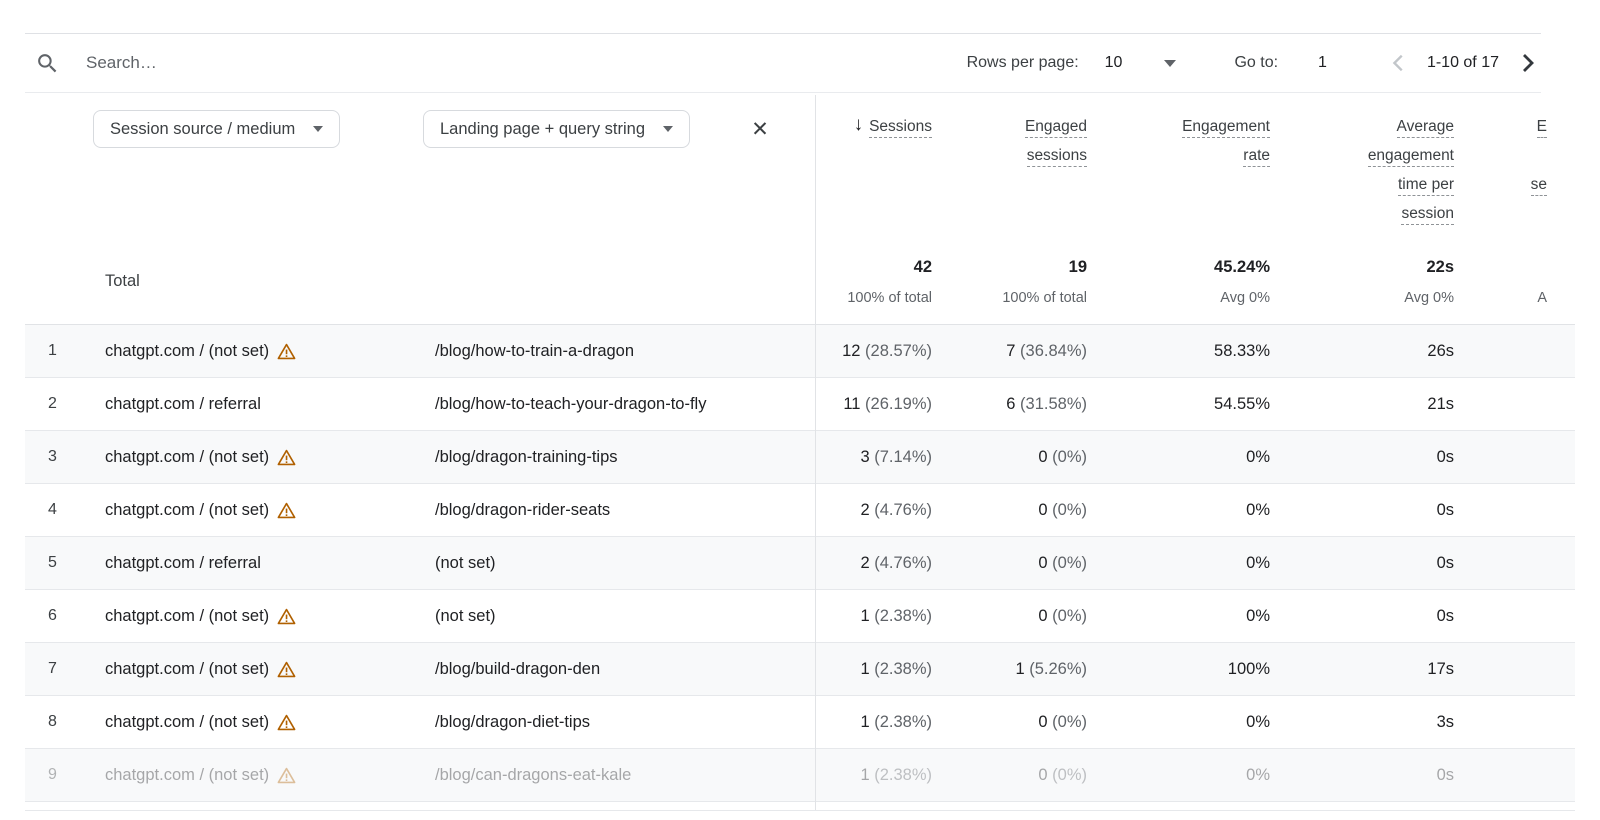  Describe the element at coordinates (760, 129) in the screenshot. I see `remove-dimension-button: ✕` at that location.